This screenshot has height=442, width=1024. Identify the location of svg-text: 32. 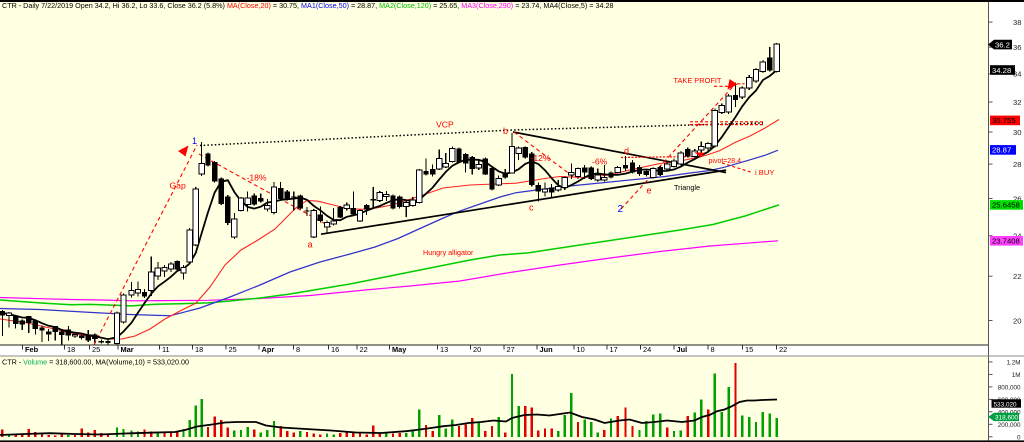
(1017, 102).